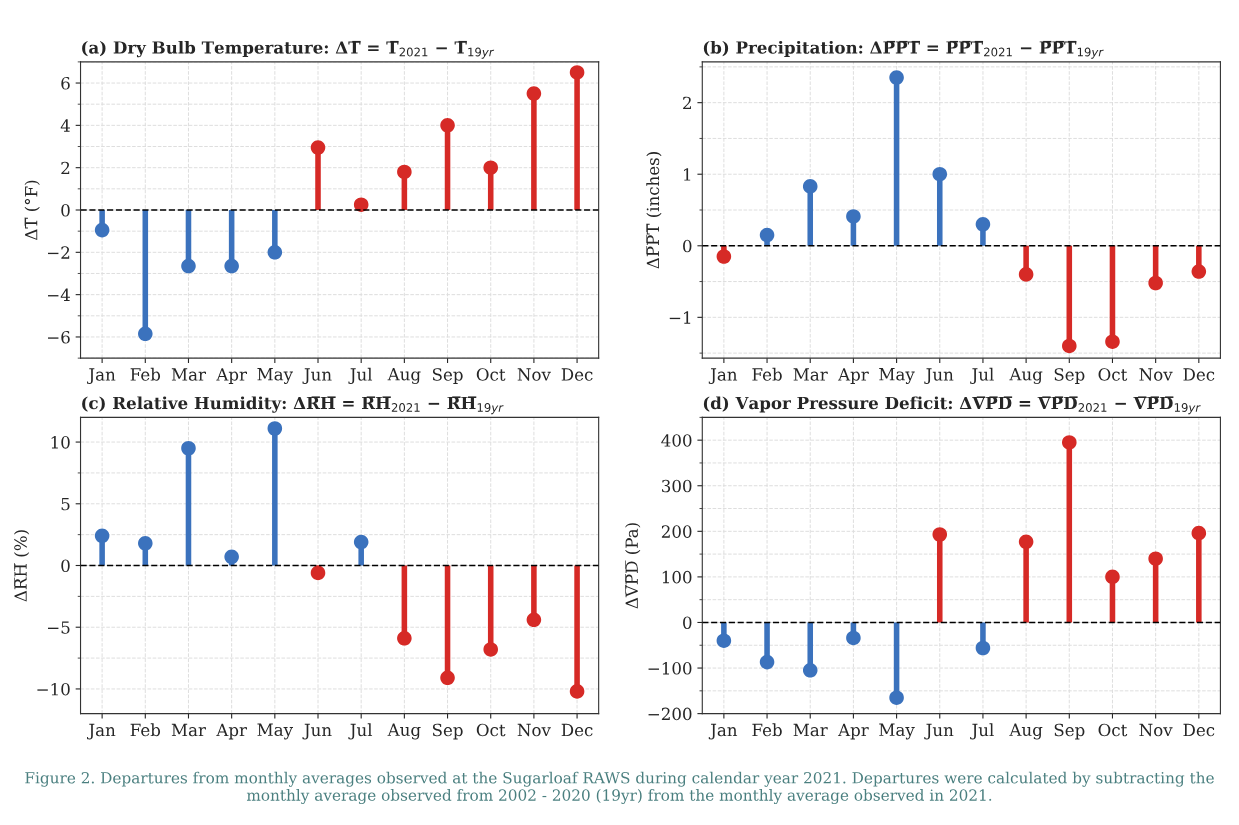 The height and width of the screenshot is (825, 1239). I want to click on y-tick-label: 4, so click(65, 125).